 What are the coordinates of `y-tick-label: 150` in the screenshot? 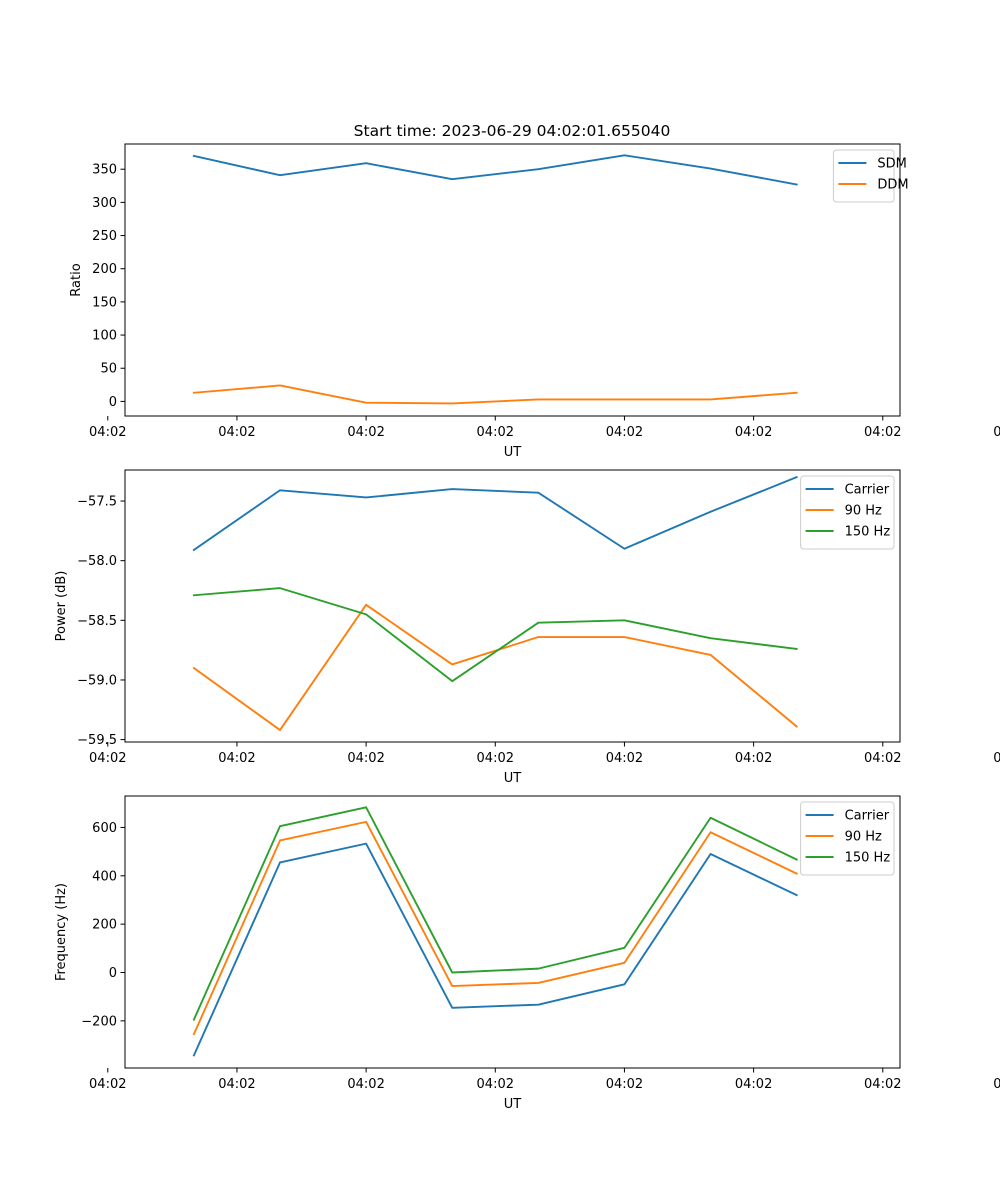 It's located at (104, 302).